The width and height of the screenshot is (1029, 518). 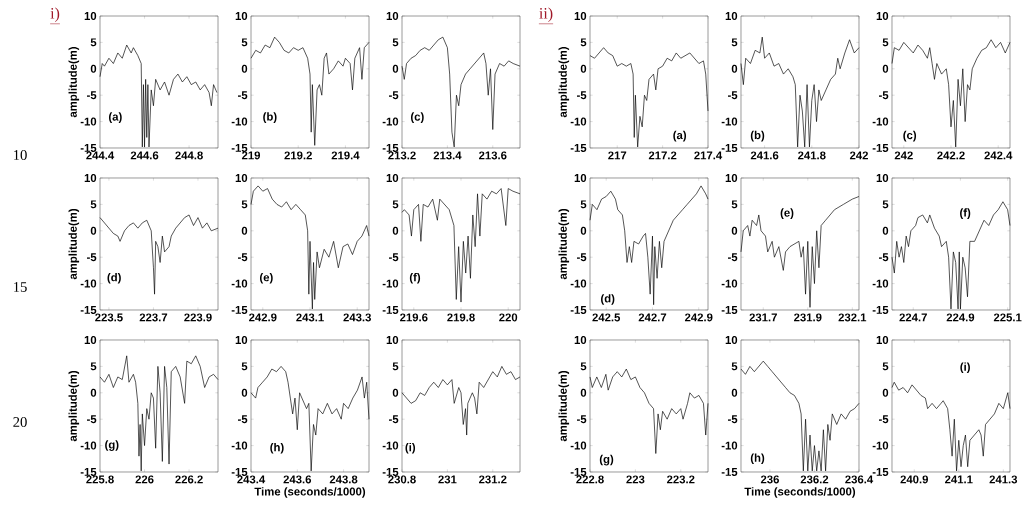 I want to click on x-tick-label: 236, so click(x=769, y=479).